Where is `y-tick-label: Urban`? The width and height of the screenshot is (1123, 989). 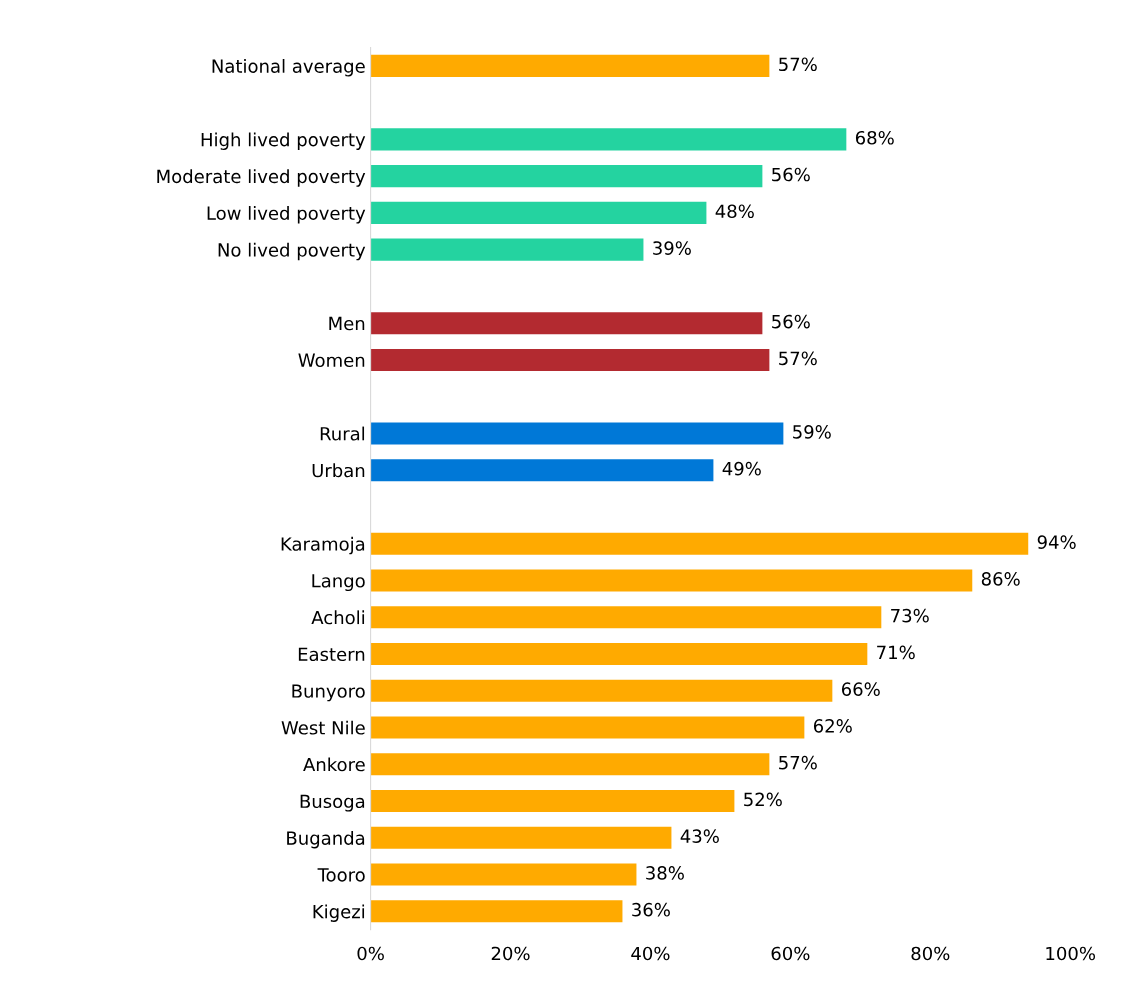 y-tick-label: Urban is located at coordinates (338, 470).